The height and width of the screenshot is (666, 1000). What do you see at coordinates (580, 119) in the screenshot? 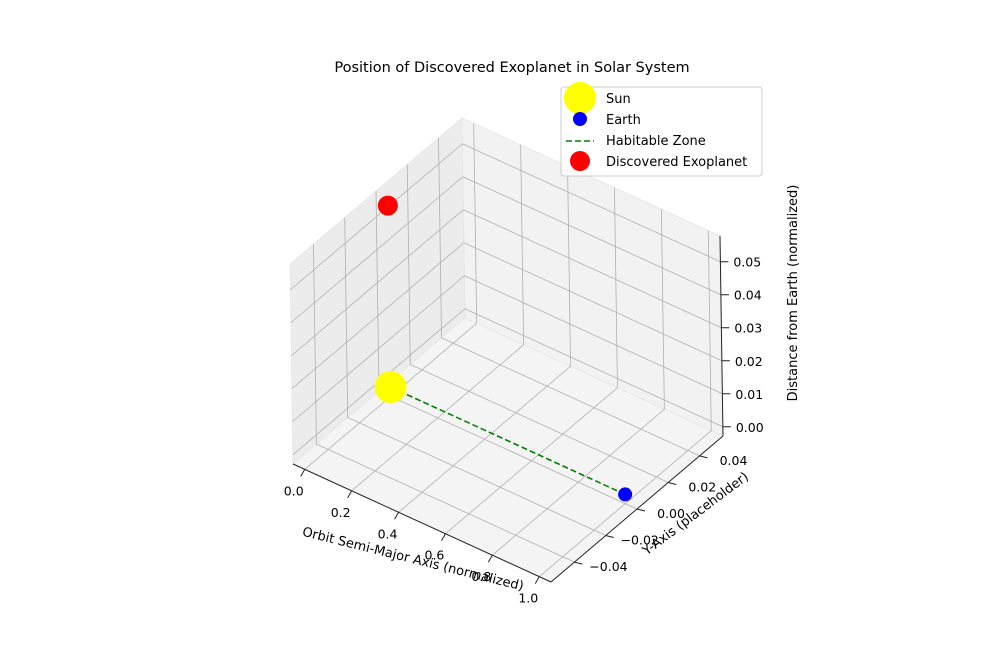
I see `legend-marker-earth` at bounding box center [580, 119].